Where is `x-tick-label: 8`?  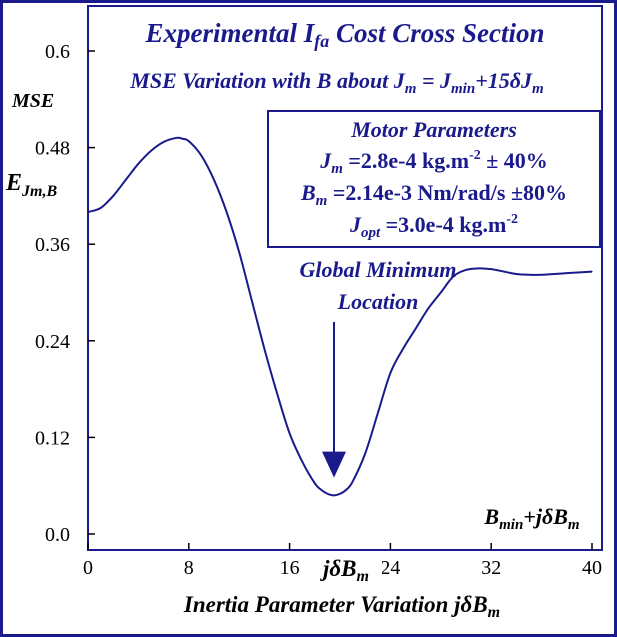 x-tick-label: 8 is located at coordinates (189, 568).